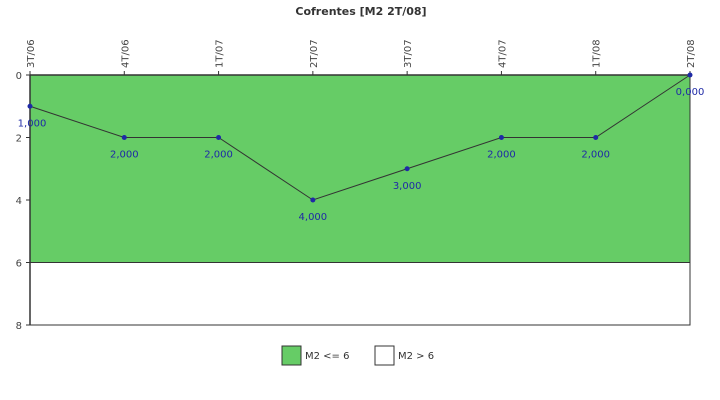  What do you see at coordinates (416, 356) in the screenshot?
I see `legend-label-gt6: M2 > 6` at bounding box center [416, 356].